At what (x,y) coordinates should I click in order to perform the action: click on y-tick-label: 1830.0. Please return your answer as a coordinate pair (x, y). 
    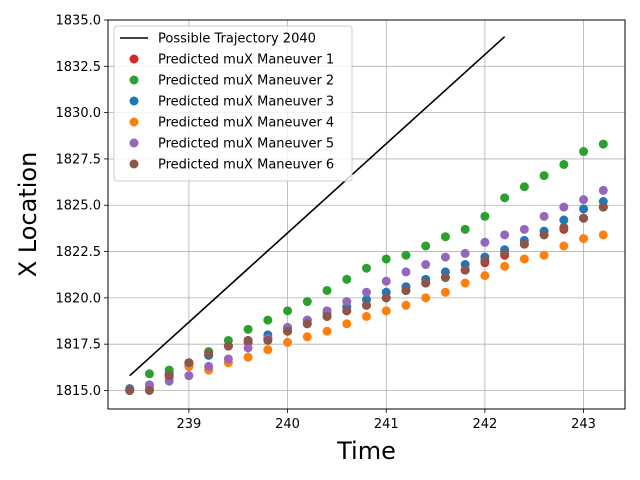
    Looking at the image, I should click on (79, 113).